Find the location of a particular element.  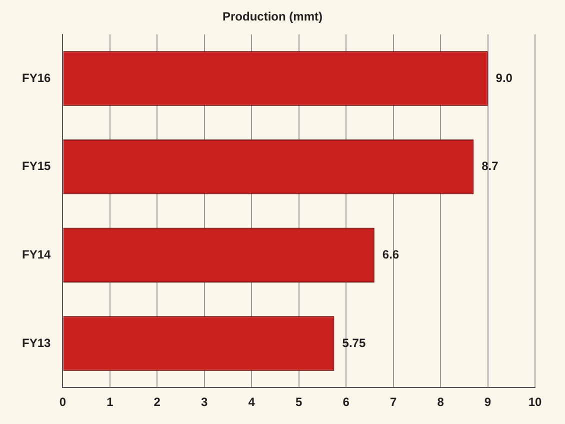

x-tick-label: 7 is located at coordinates (393, 402).